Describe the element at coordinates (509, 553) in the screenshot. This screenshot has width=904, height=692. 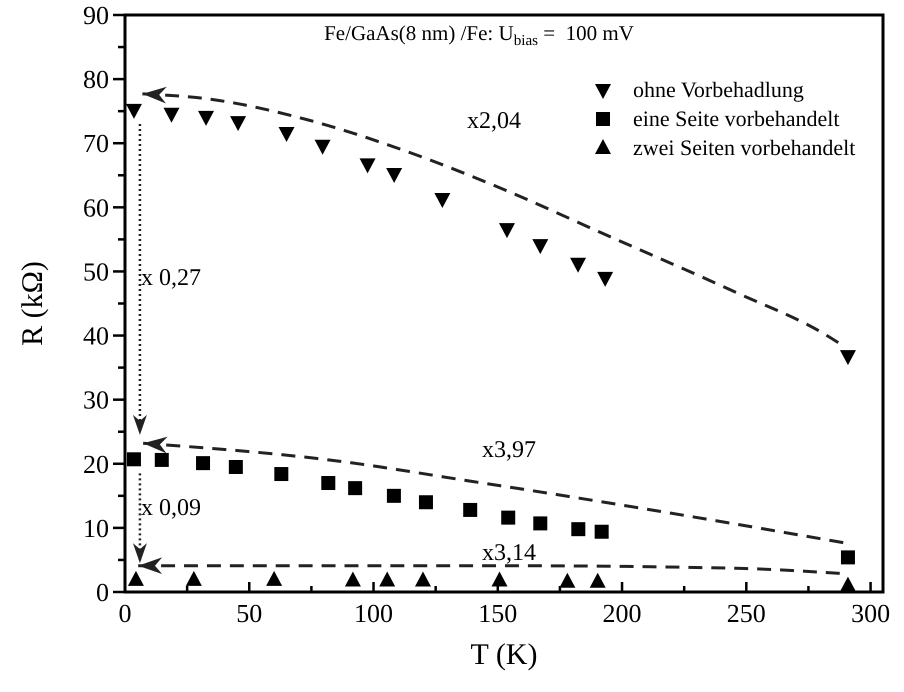
I see `annotation: x3,14` at that location.